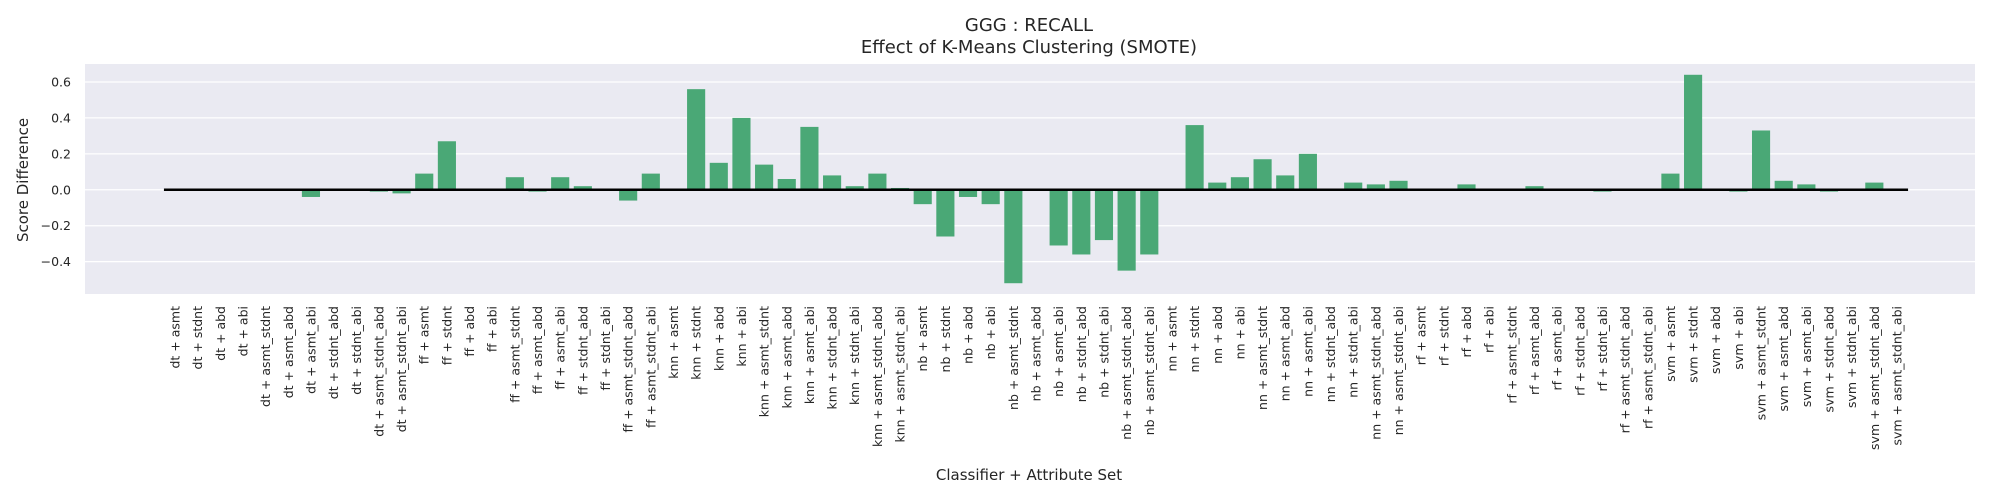 This screenshot has height=500, width=2000. What do you see at coordinates (1398, 370) in the screenshot?
I see `x-tick-label: nn + asmt_stdnt_abi` at bounding box center [1398, 370].